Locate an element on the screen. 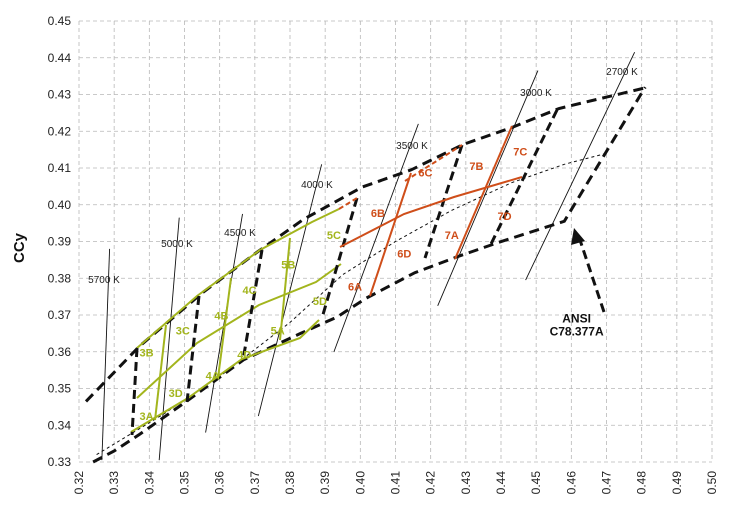  x-tick-label-18: 0.50 is located at coordinates (712, 483).